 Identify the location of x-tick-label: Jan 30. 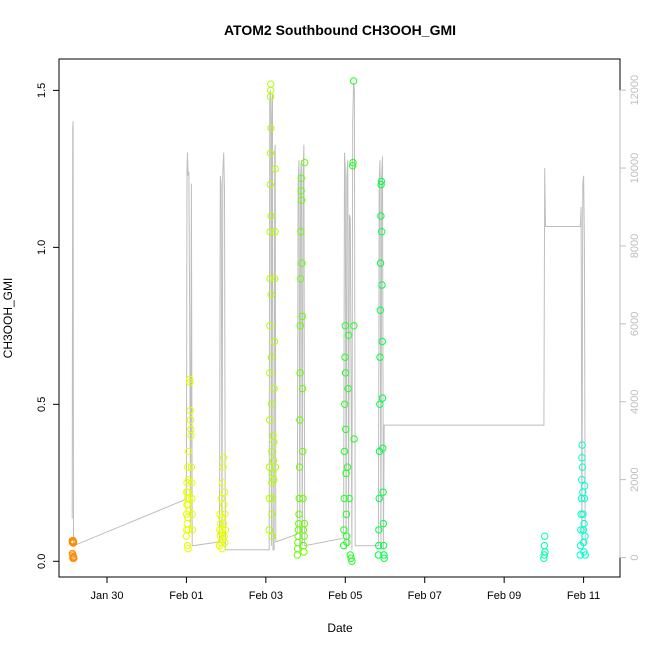
(106, 596).